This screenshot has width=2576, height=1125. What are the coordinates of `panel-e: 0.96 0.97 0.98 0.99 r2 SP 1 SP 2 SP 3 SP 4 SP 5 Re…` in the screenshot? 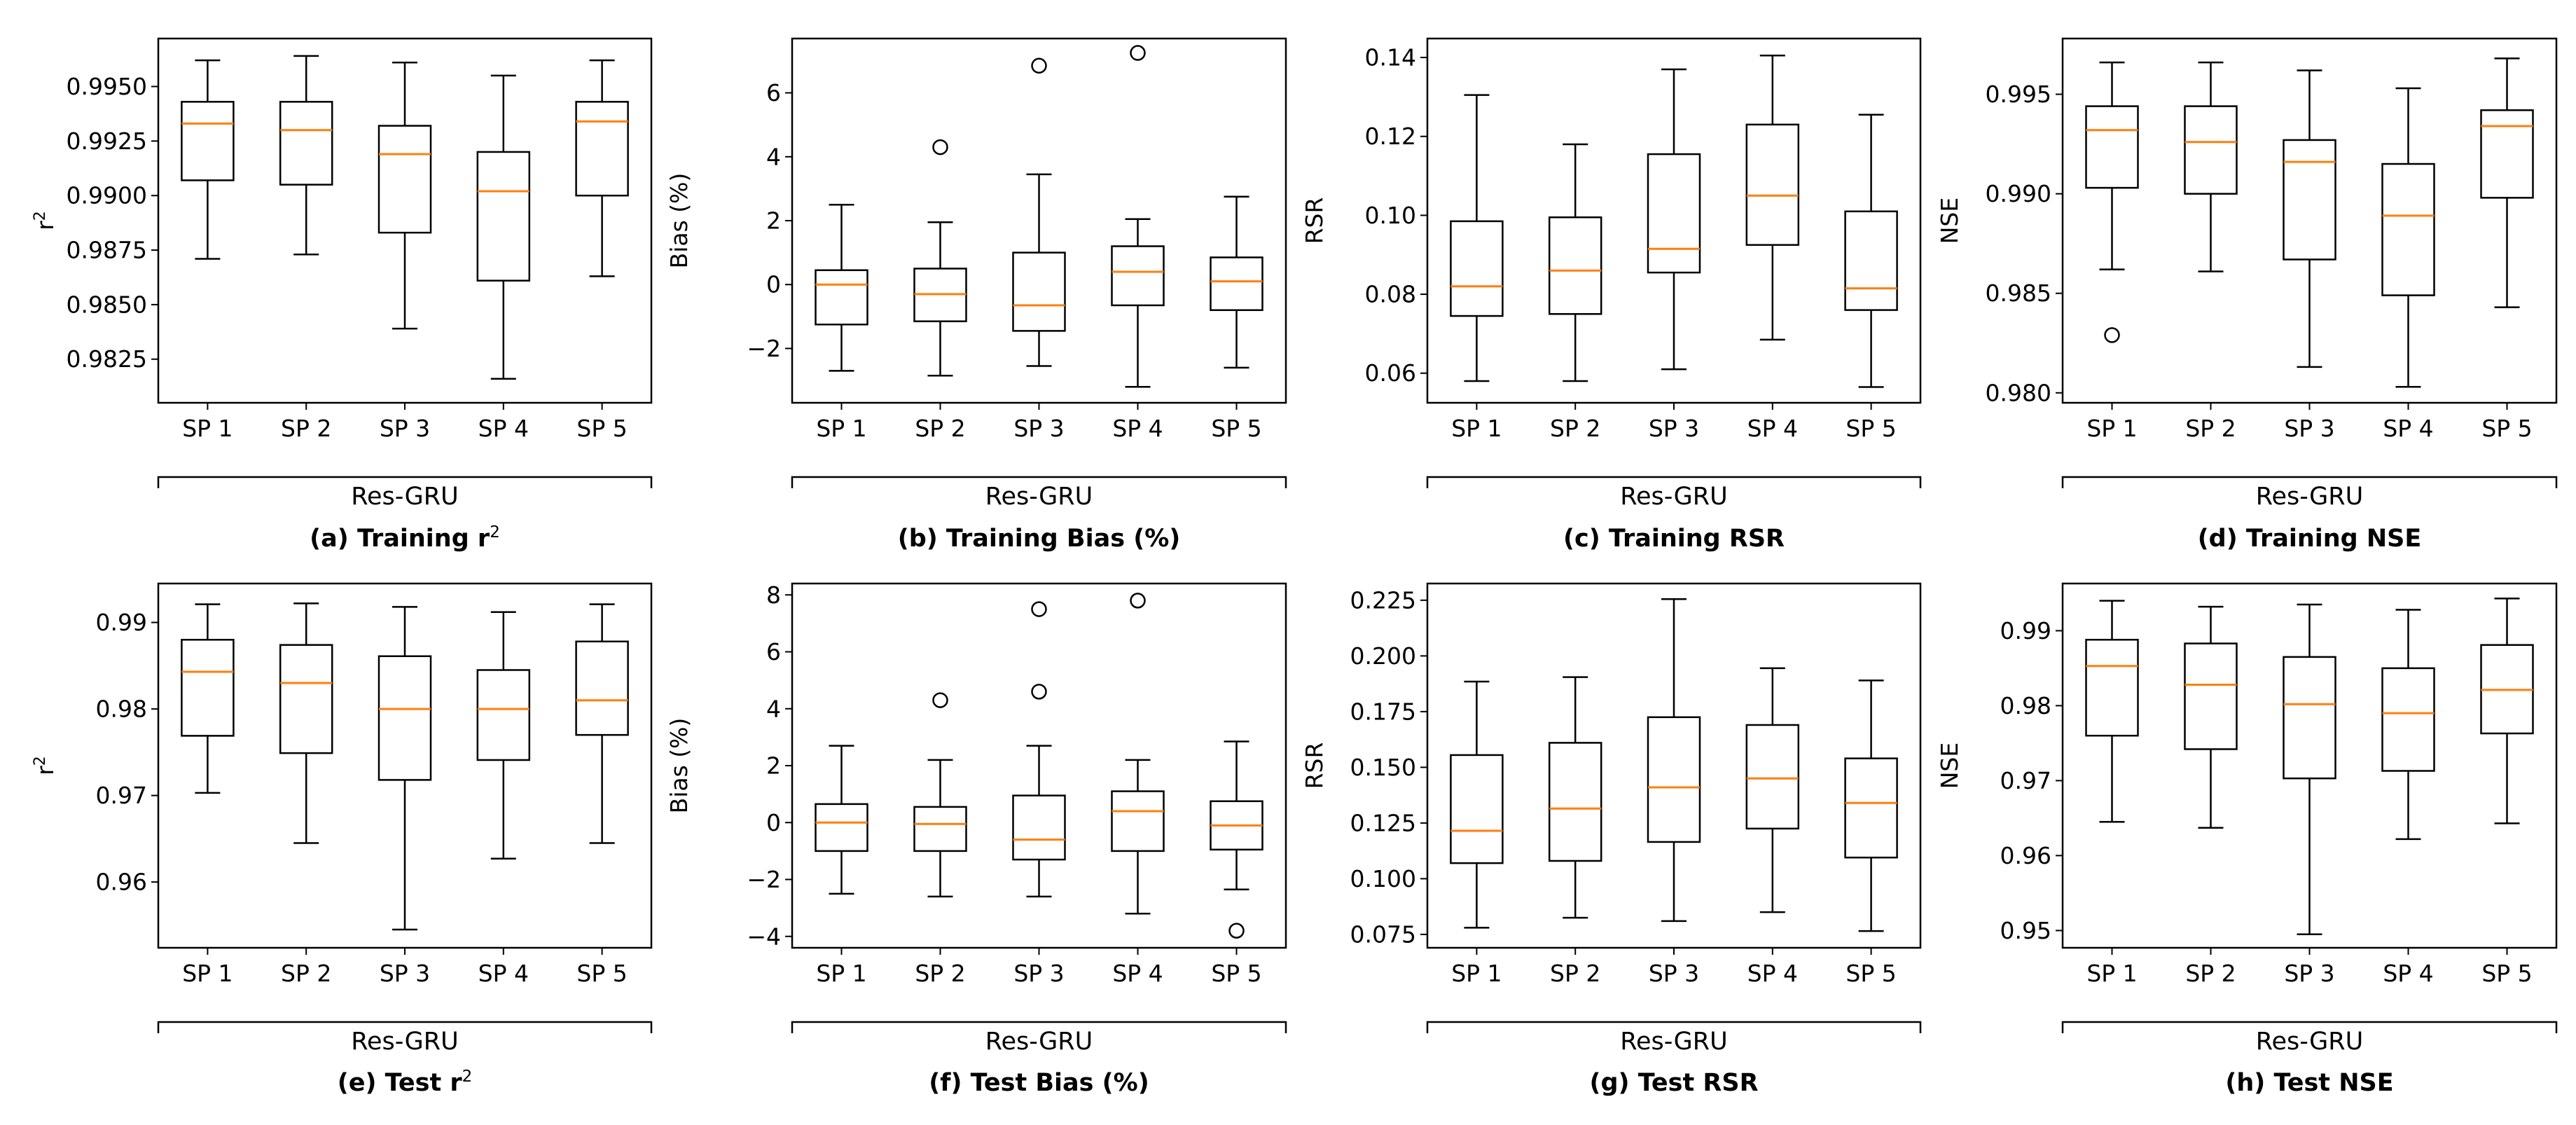 It's located at (343, 839).